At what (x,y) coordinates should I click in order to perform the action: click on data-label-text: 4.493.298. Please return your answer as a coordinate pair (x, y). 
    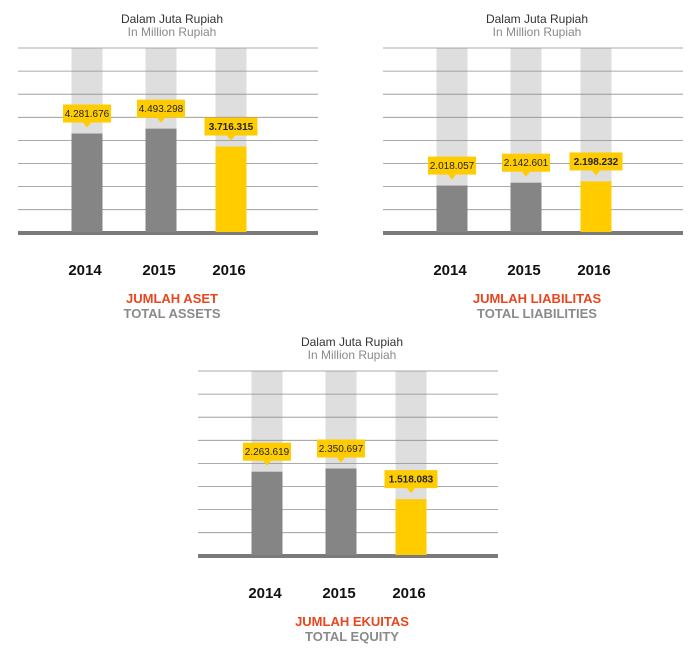
    Looking at the image, I should click on (161, 109).